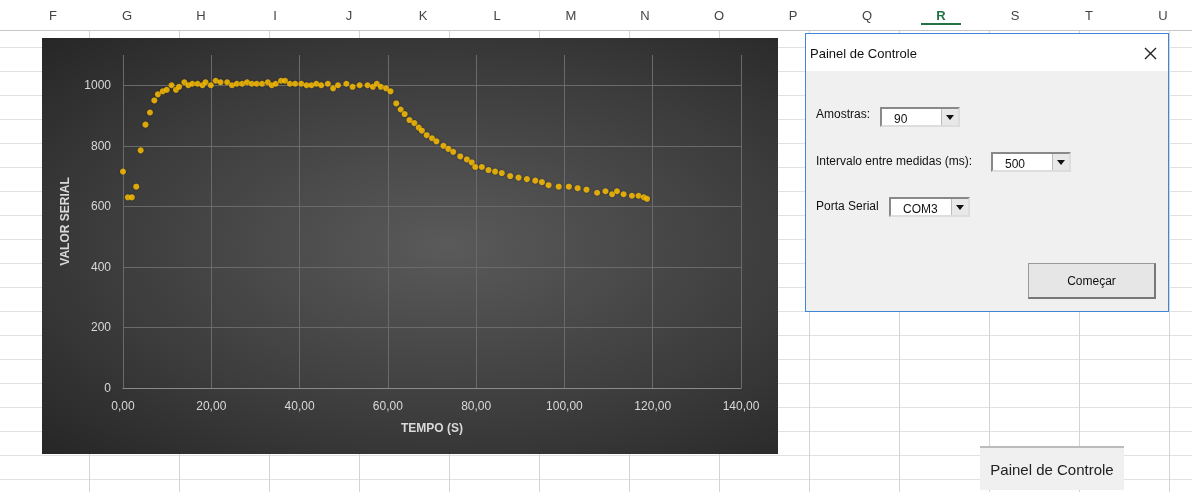 This screenshot has width=1192, height=492. I want to click on text: J, so click(349, 15).